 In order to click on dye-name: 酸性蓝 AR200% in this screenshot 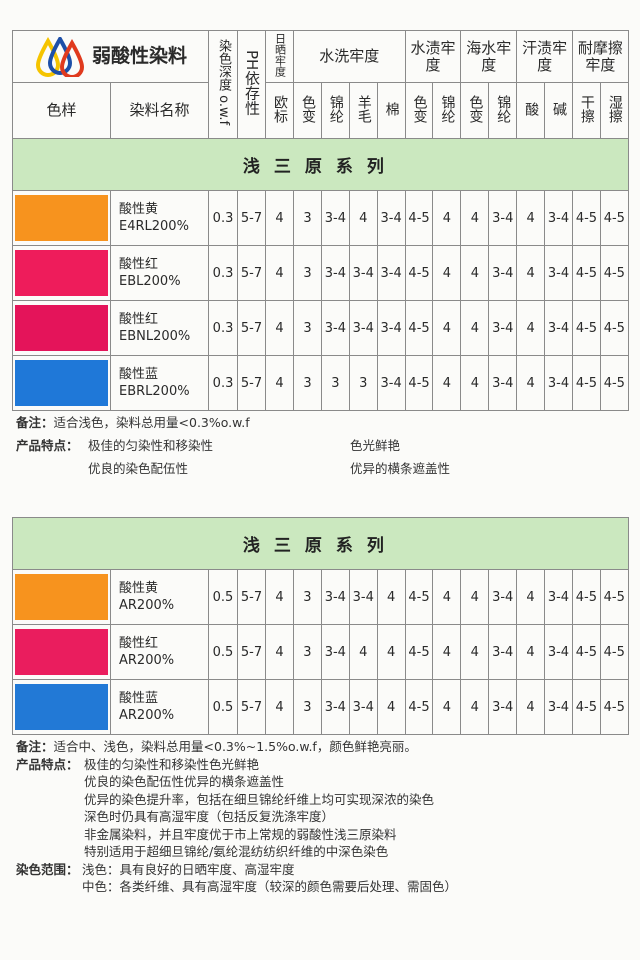, I will do `click(159, 707)`.